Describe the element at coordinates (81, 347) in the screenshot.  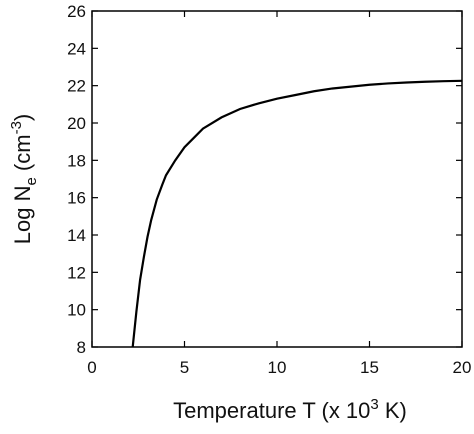
I see `y-tick-label: 8` at that location.